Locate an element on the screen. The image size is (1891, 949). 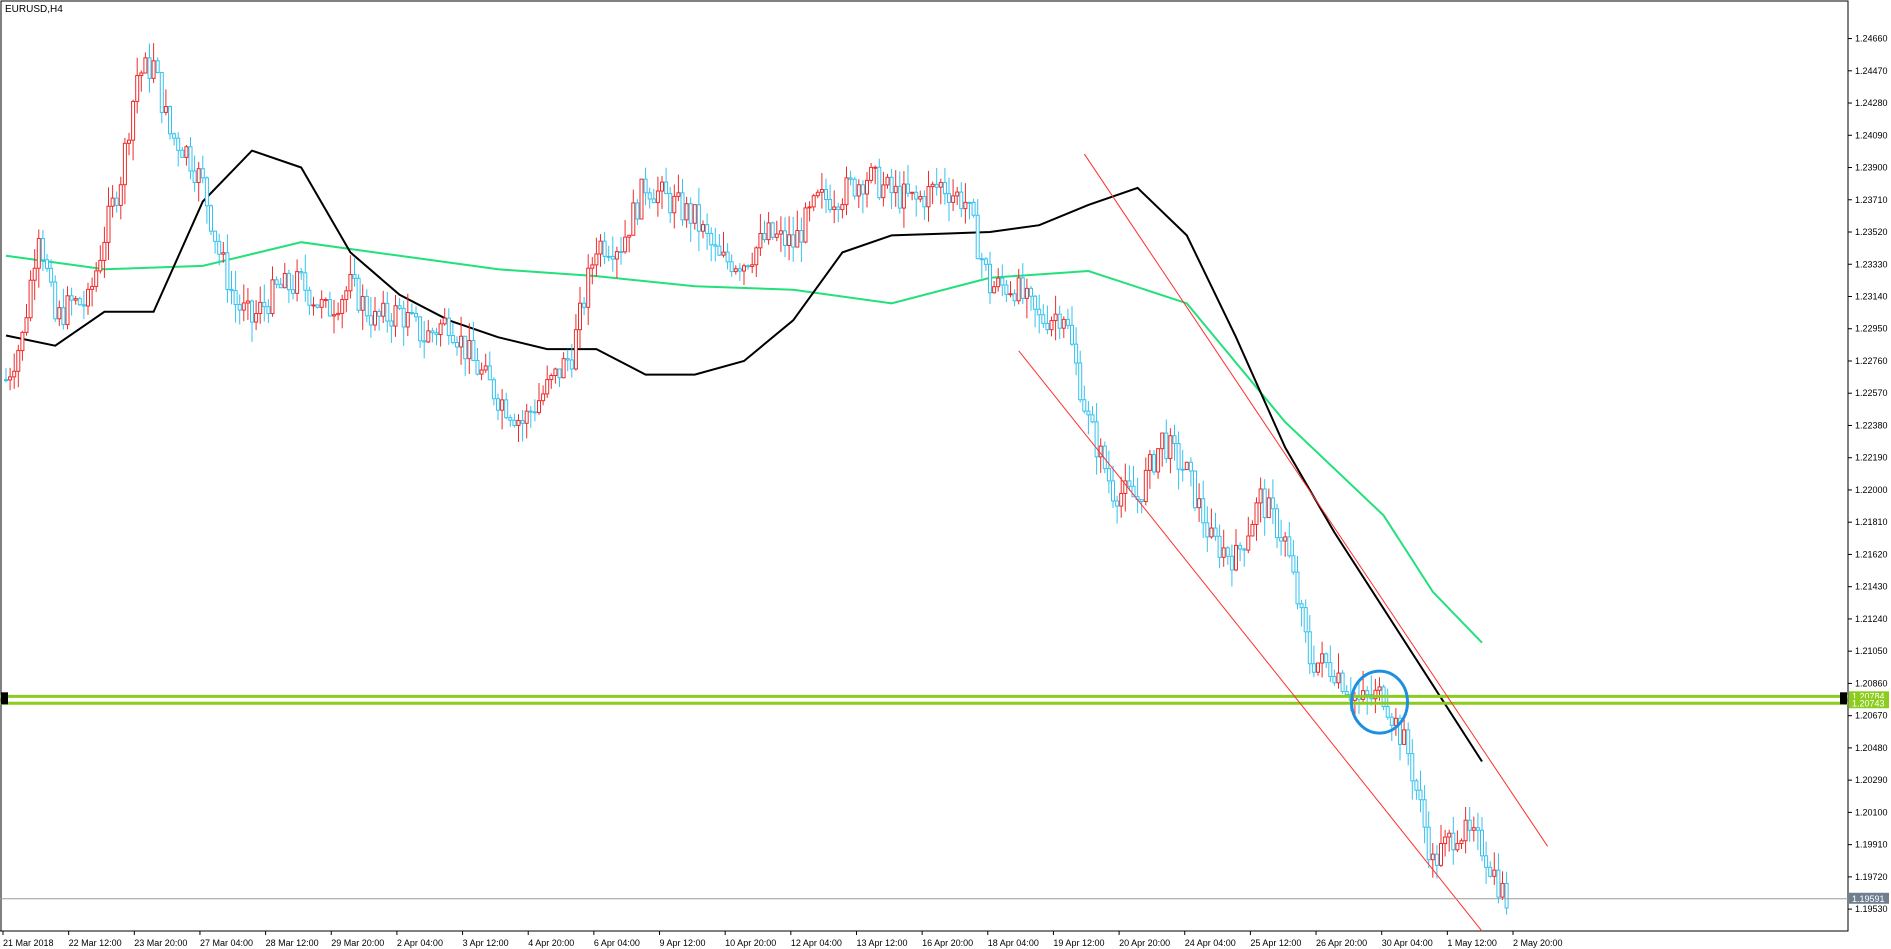
time-tick-label: 3 Apr 12:00 is located at coordinates (486, 943).